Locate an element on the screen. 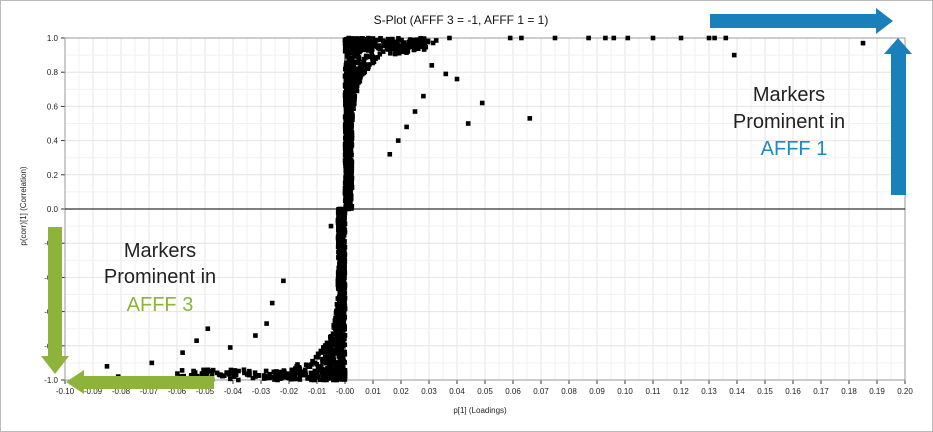 The width and height of the screenshot is (933, 432). up-arrow-head is located at coordinates (898, 46).